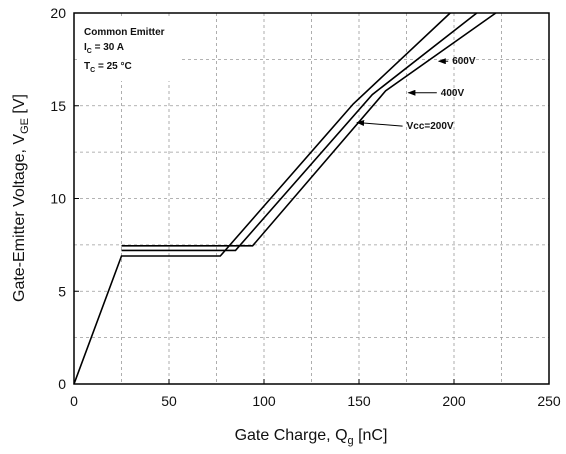 The width and height of the screenshot is (566, 454). Describe the element at coordinates (58, 13) in the screenshot. I see `y-tick-label: 20` at that location.